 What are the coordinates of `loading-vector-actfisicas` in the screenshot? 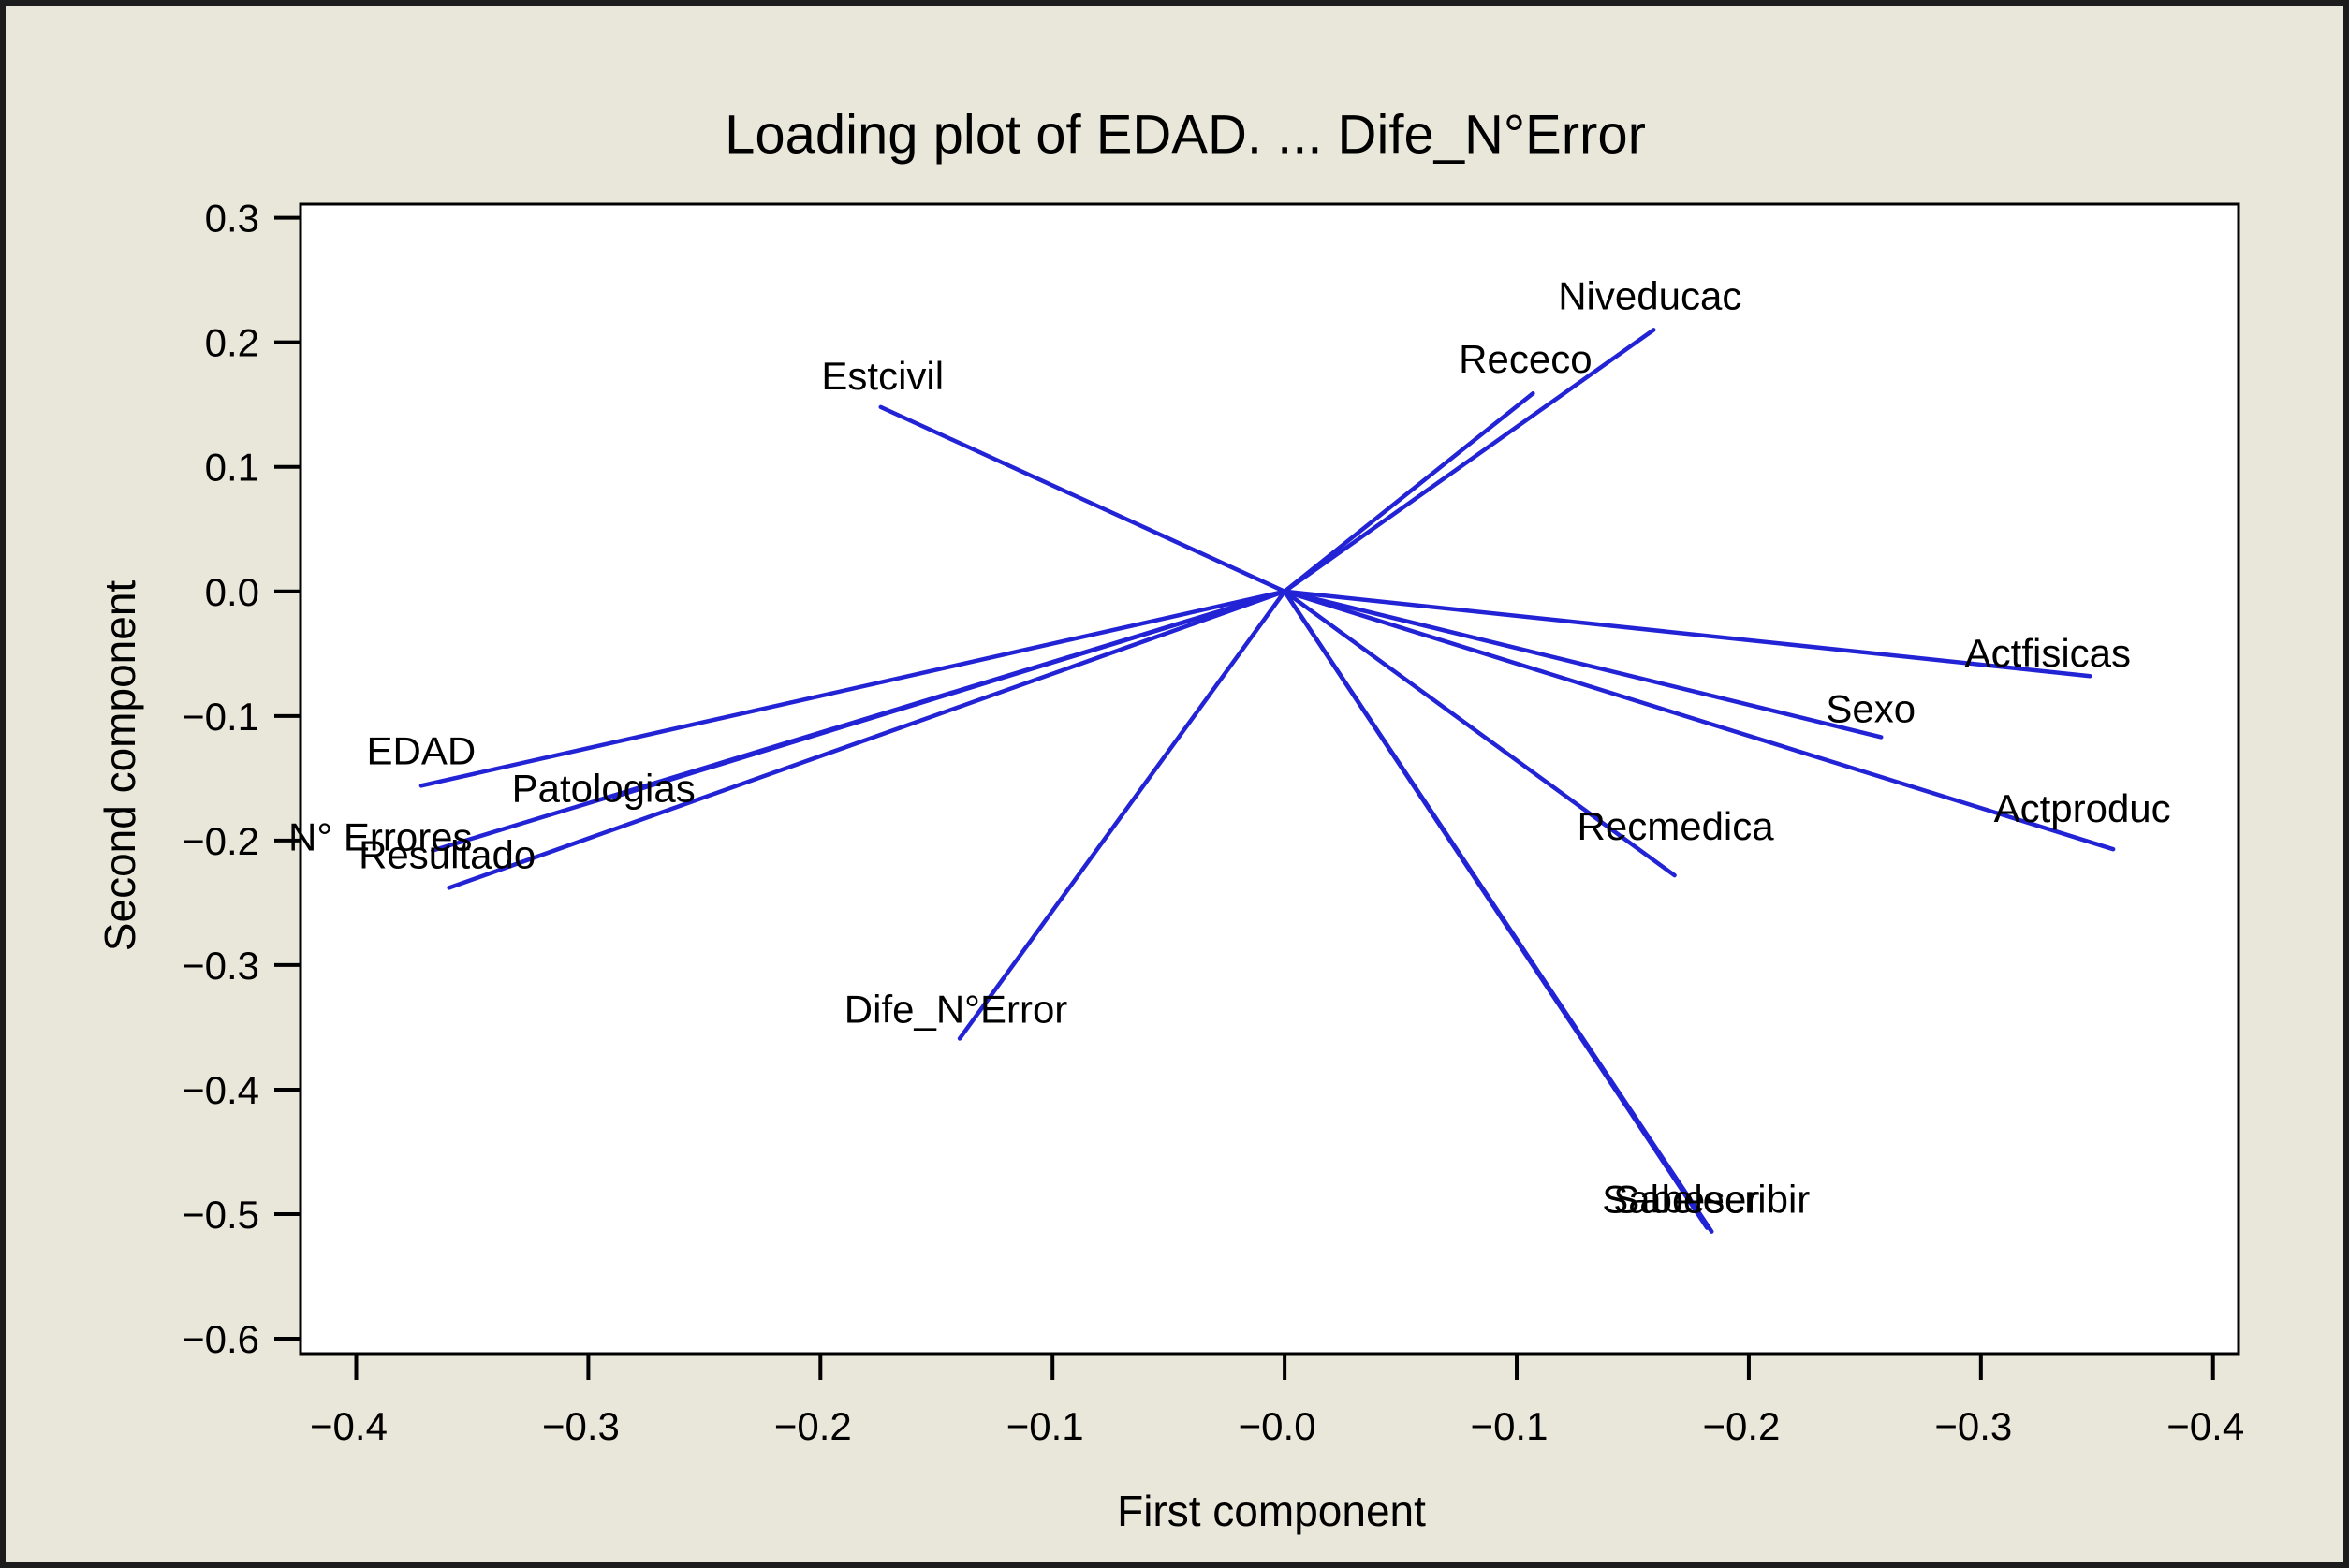 It's located at (1687, 634).